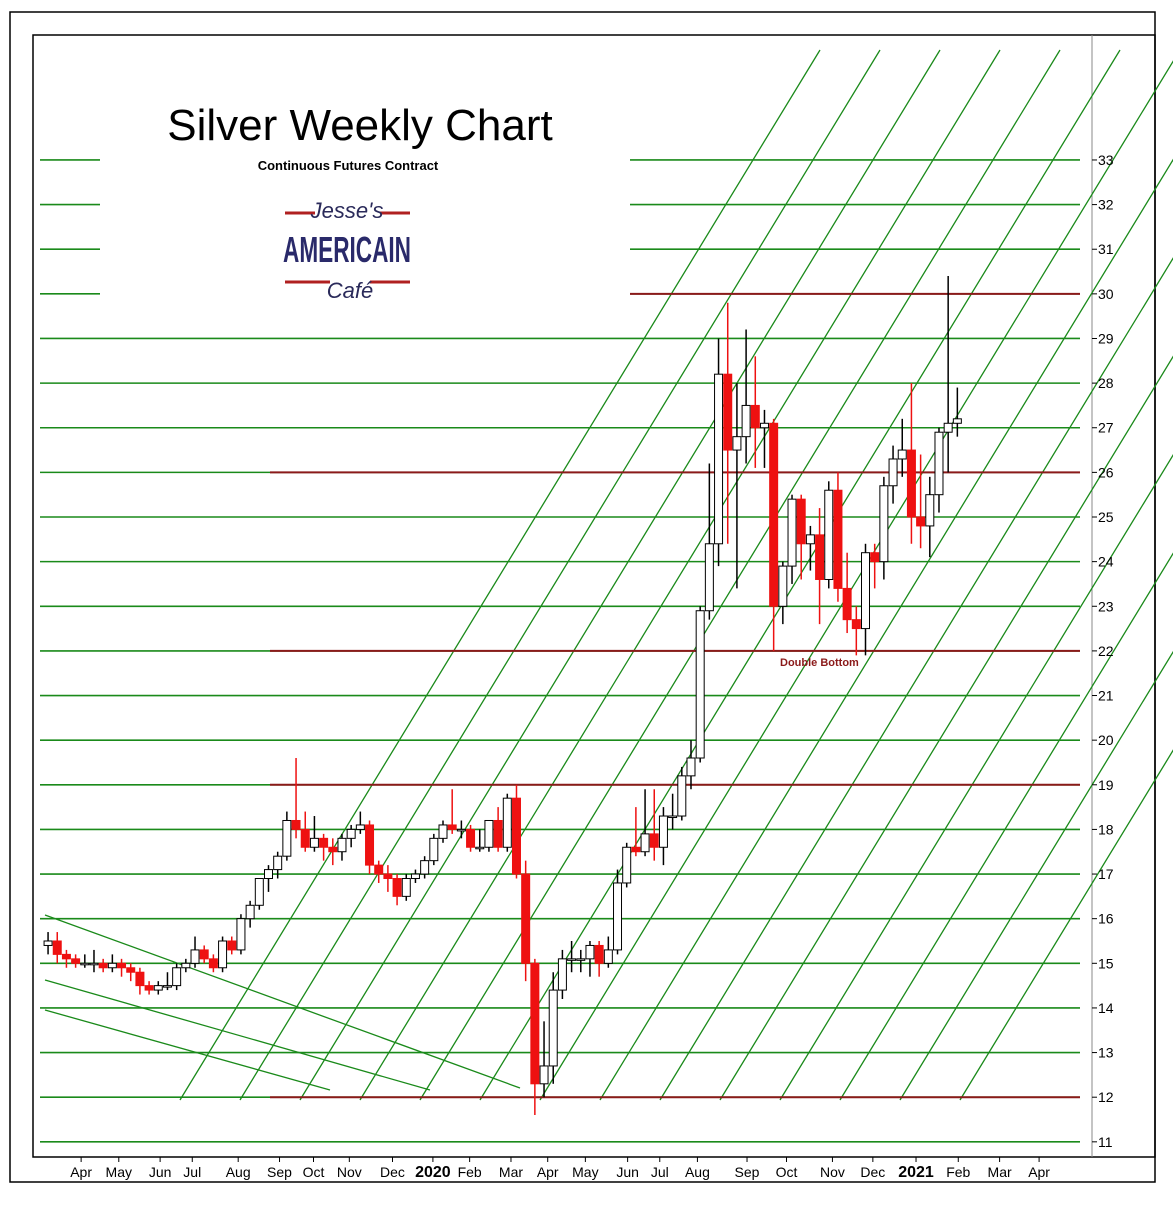 This screenshot has height=1210, width=1173. What do you see at coordinates (1106, 249) in the screenshot?
I see `y-tick-label: 31` at bounding box center [1106, 249].